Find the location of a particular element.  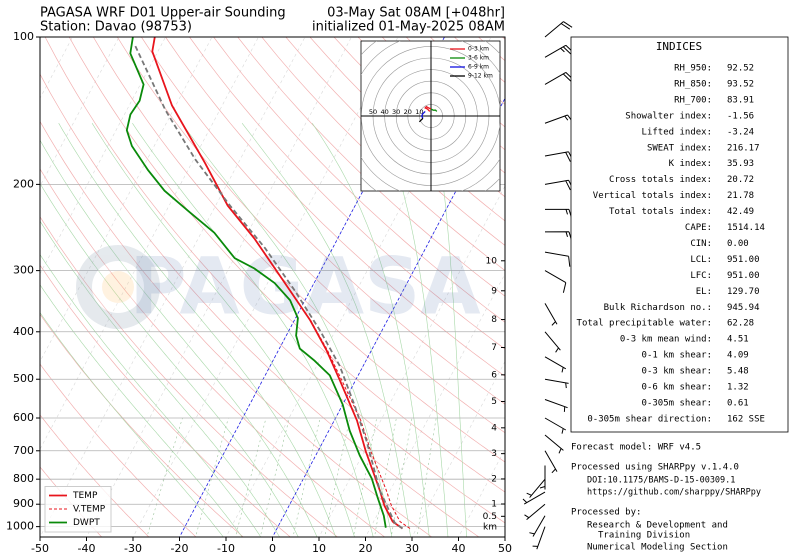

index-value: 35.93 is located at coordinates (740, 164).